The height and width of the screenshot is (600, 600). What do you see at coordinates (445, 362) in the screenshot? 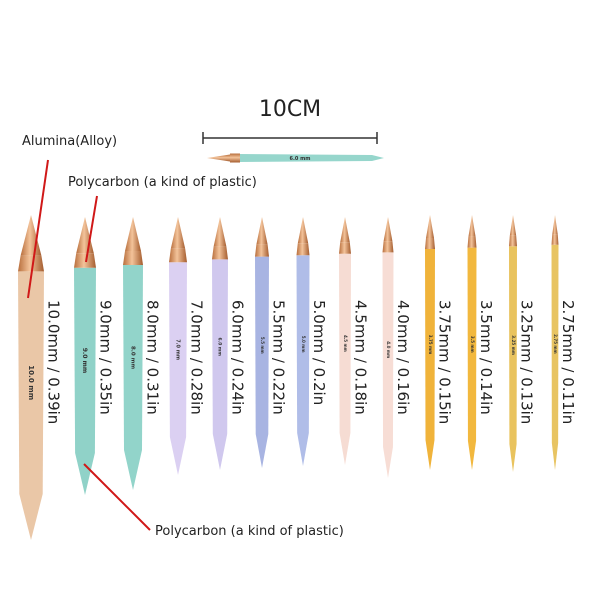
I see `size-label: 3.75mm / 0.15in` at bounding box center [445, 362].